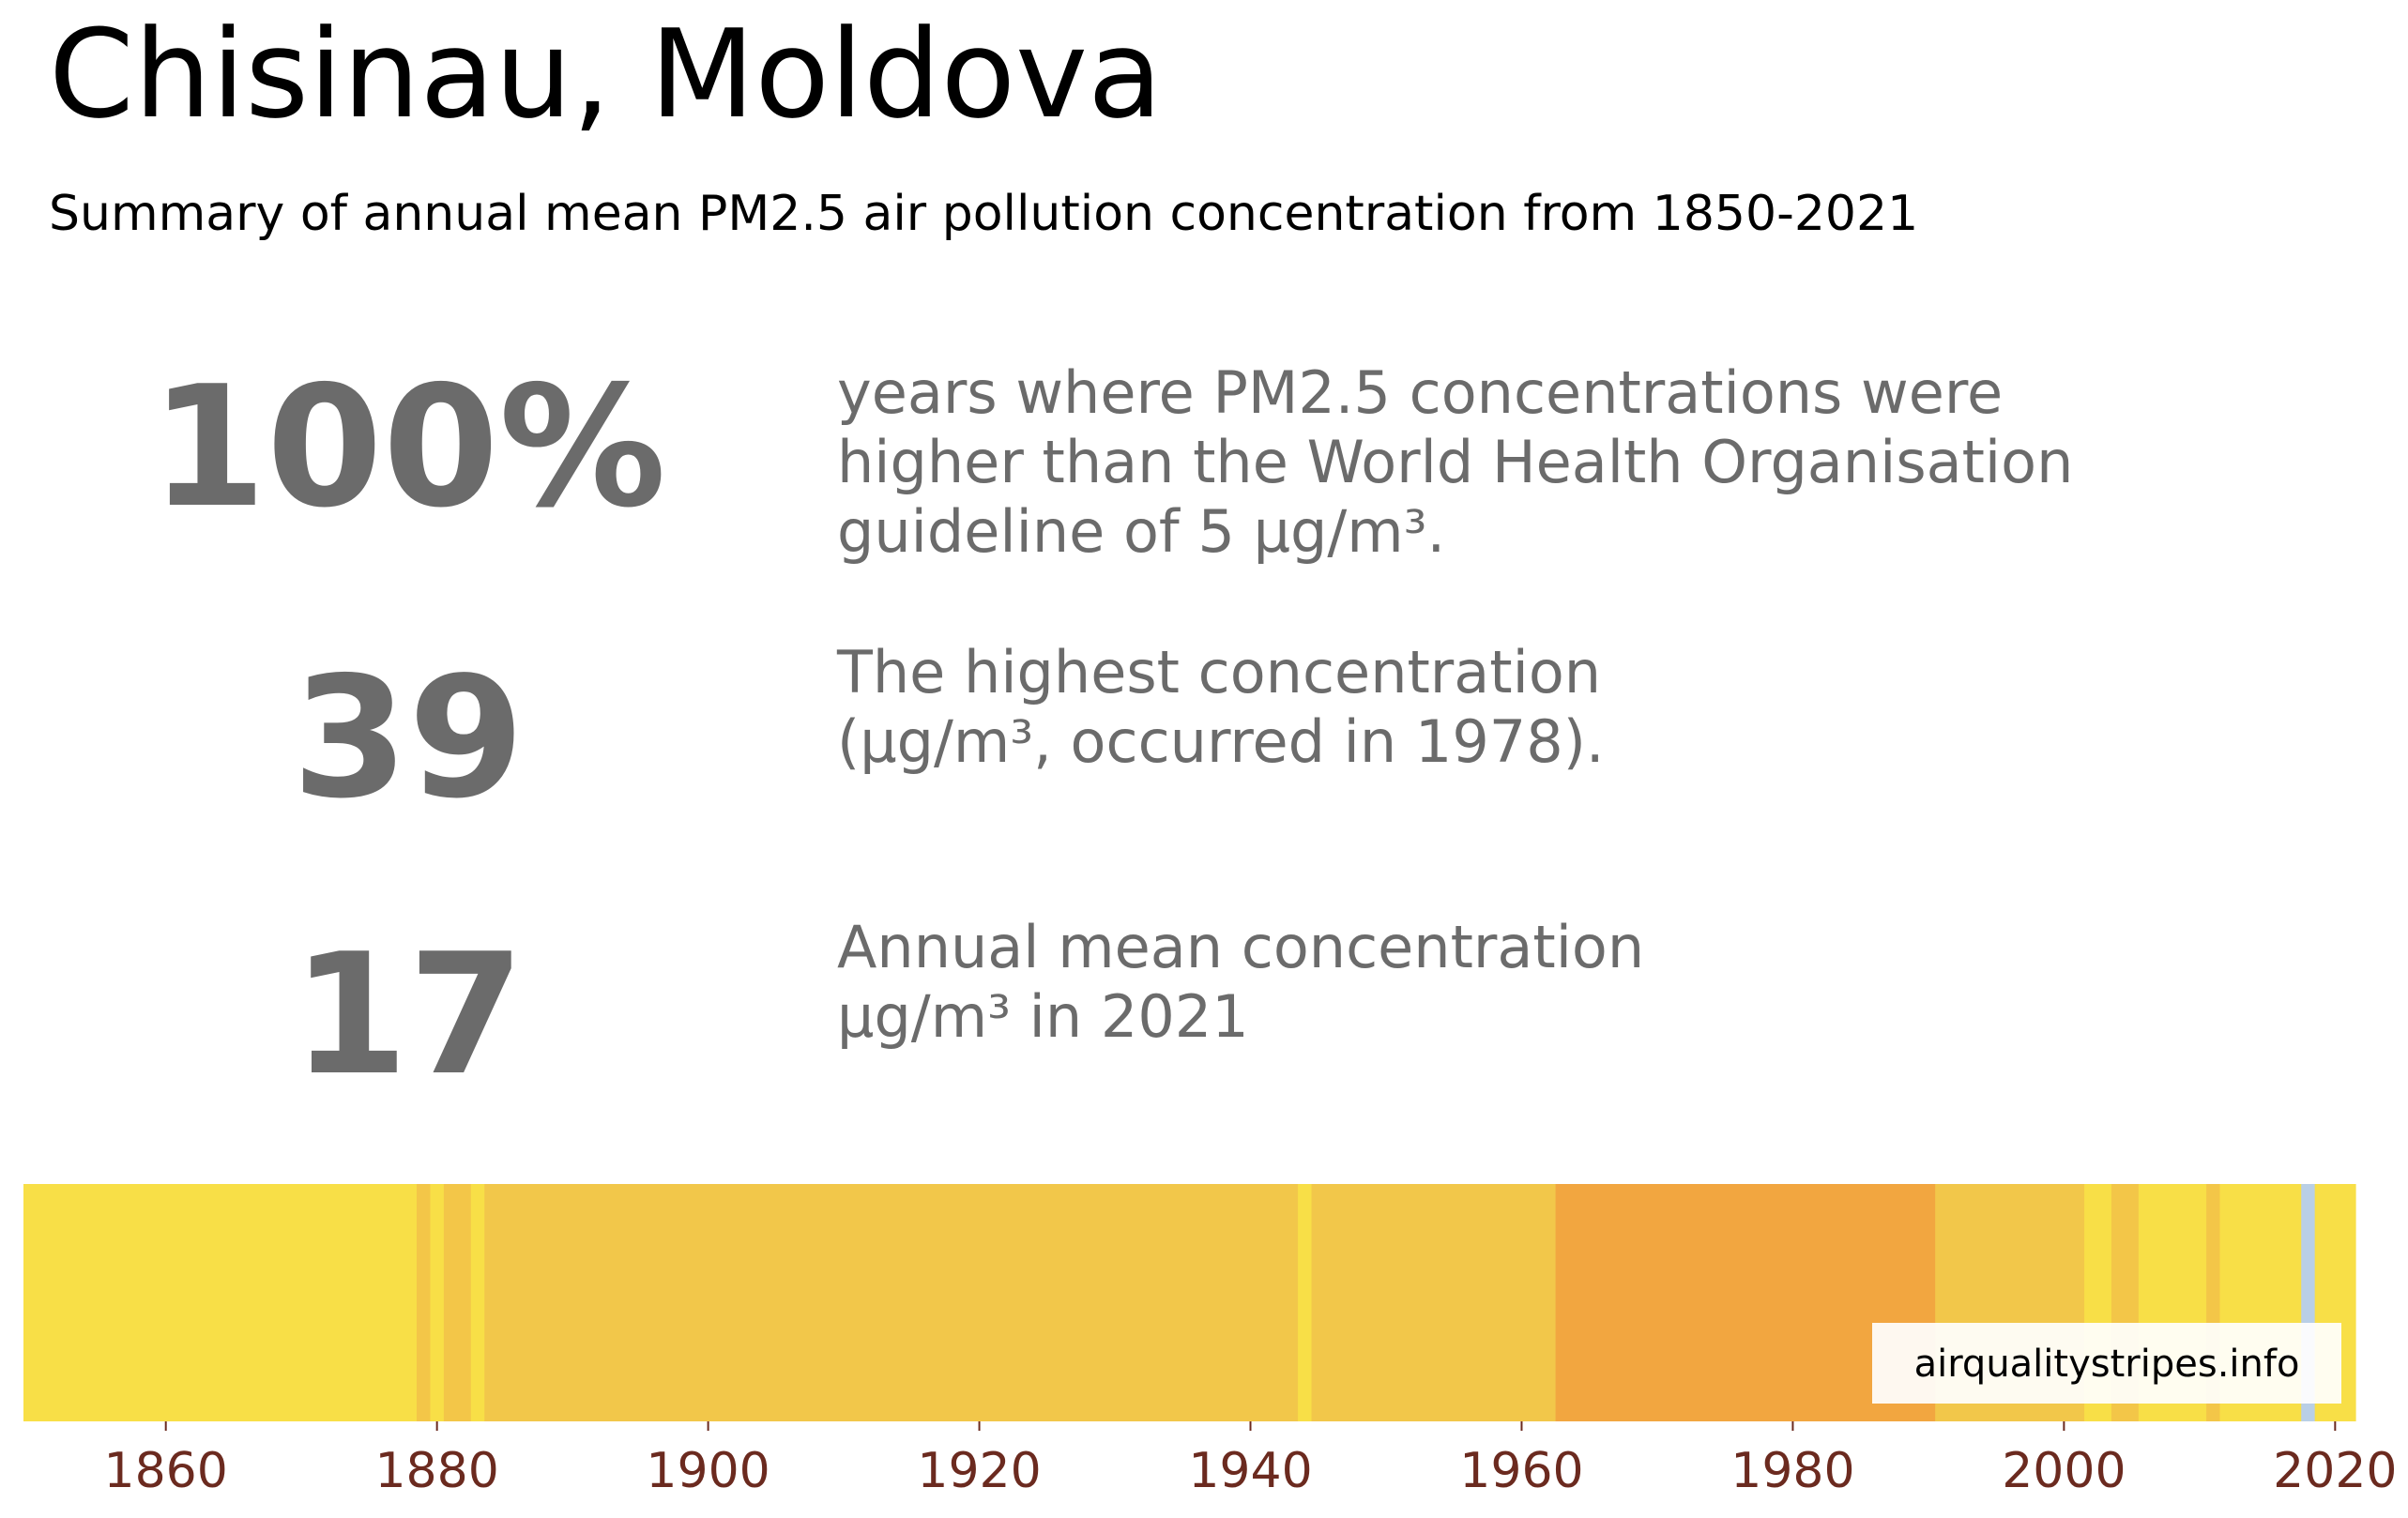 The height and width of the screenshot is (1518, 2408). I want to click on watermark-box: airqualitystripes.info, so click(2106, 1363).